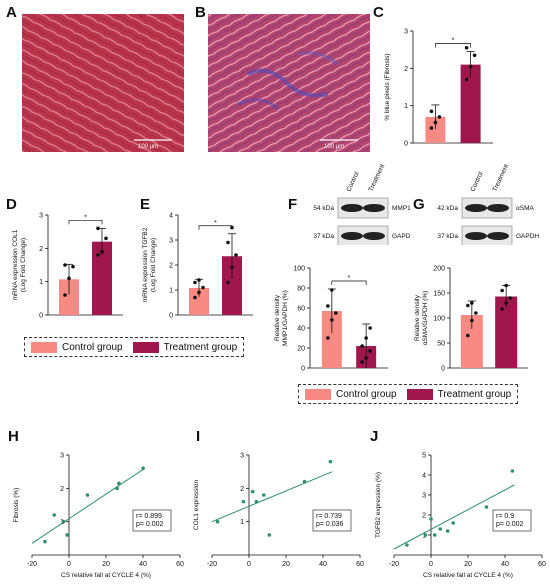 This screenshot has height=587, width=550. What do you see at coordinates (286, 564) in the screenshot?
I see `x-tick-label: 20` at bounding box center [286, 564].